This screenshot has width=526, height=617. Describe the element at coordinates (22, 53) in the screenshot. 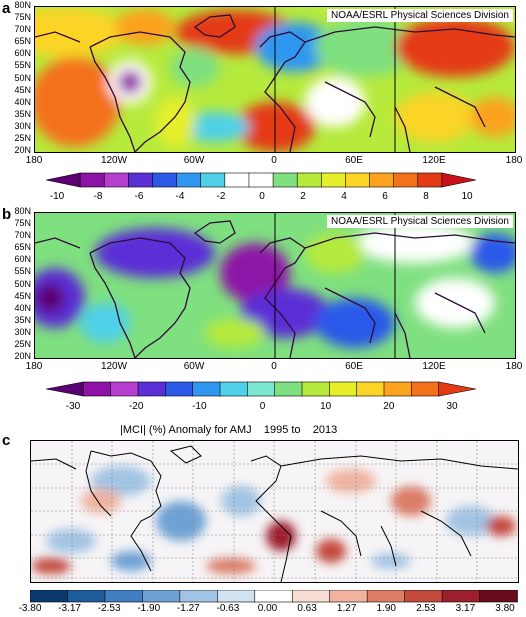

I see `a-lat-tick: 60N` at that location.